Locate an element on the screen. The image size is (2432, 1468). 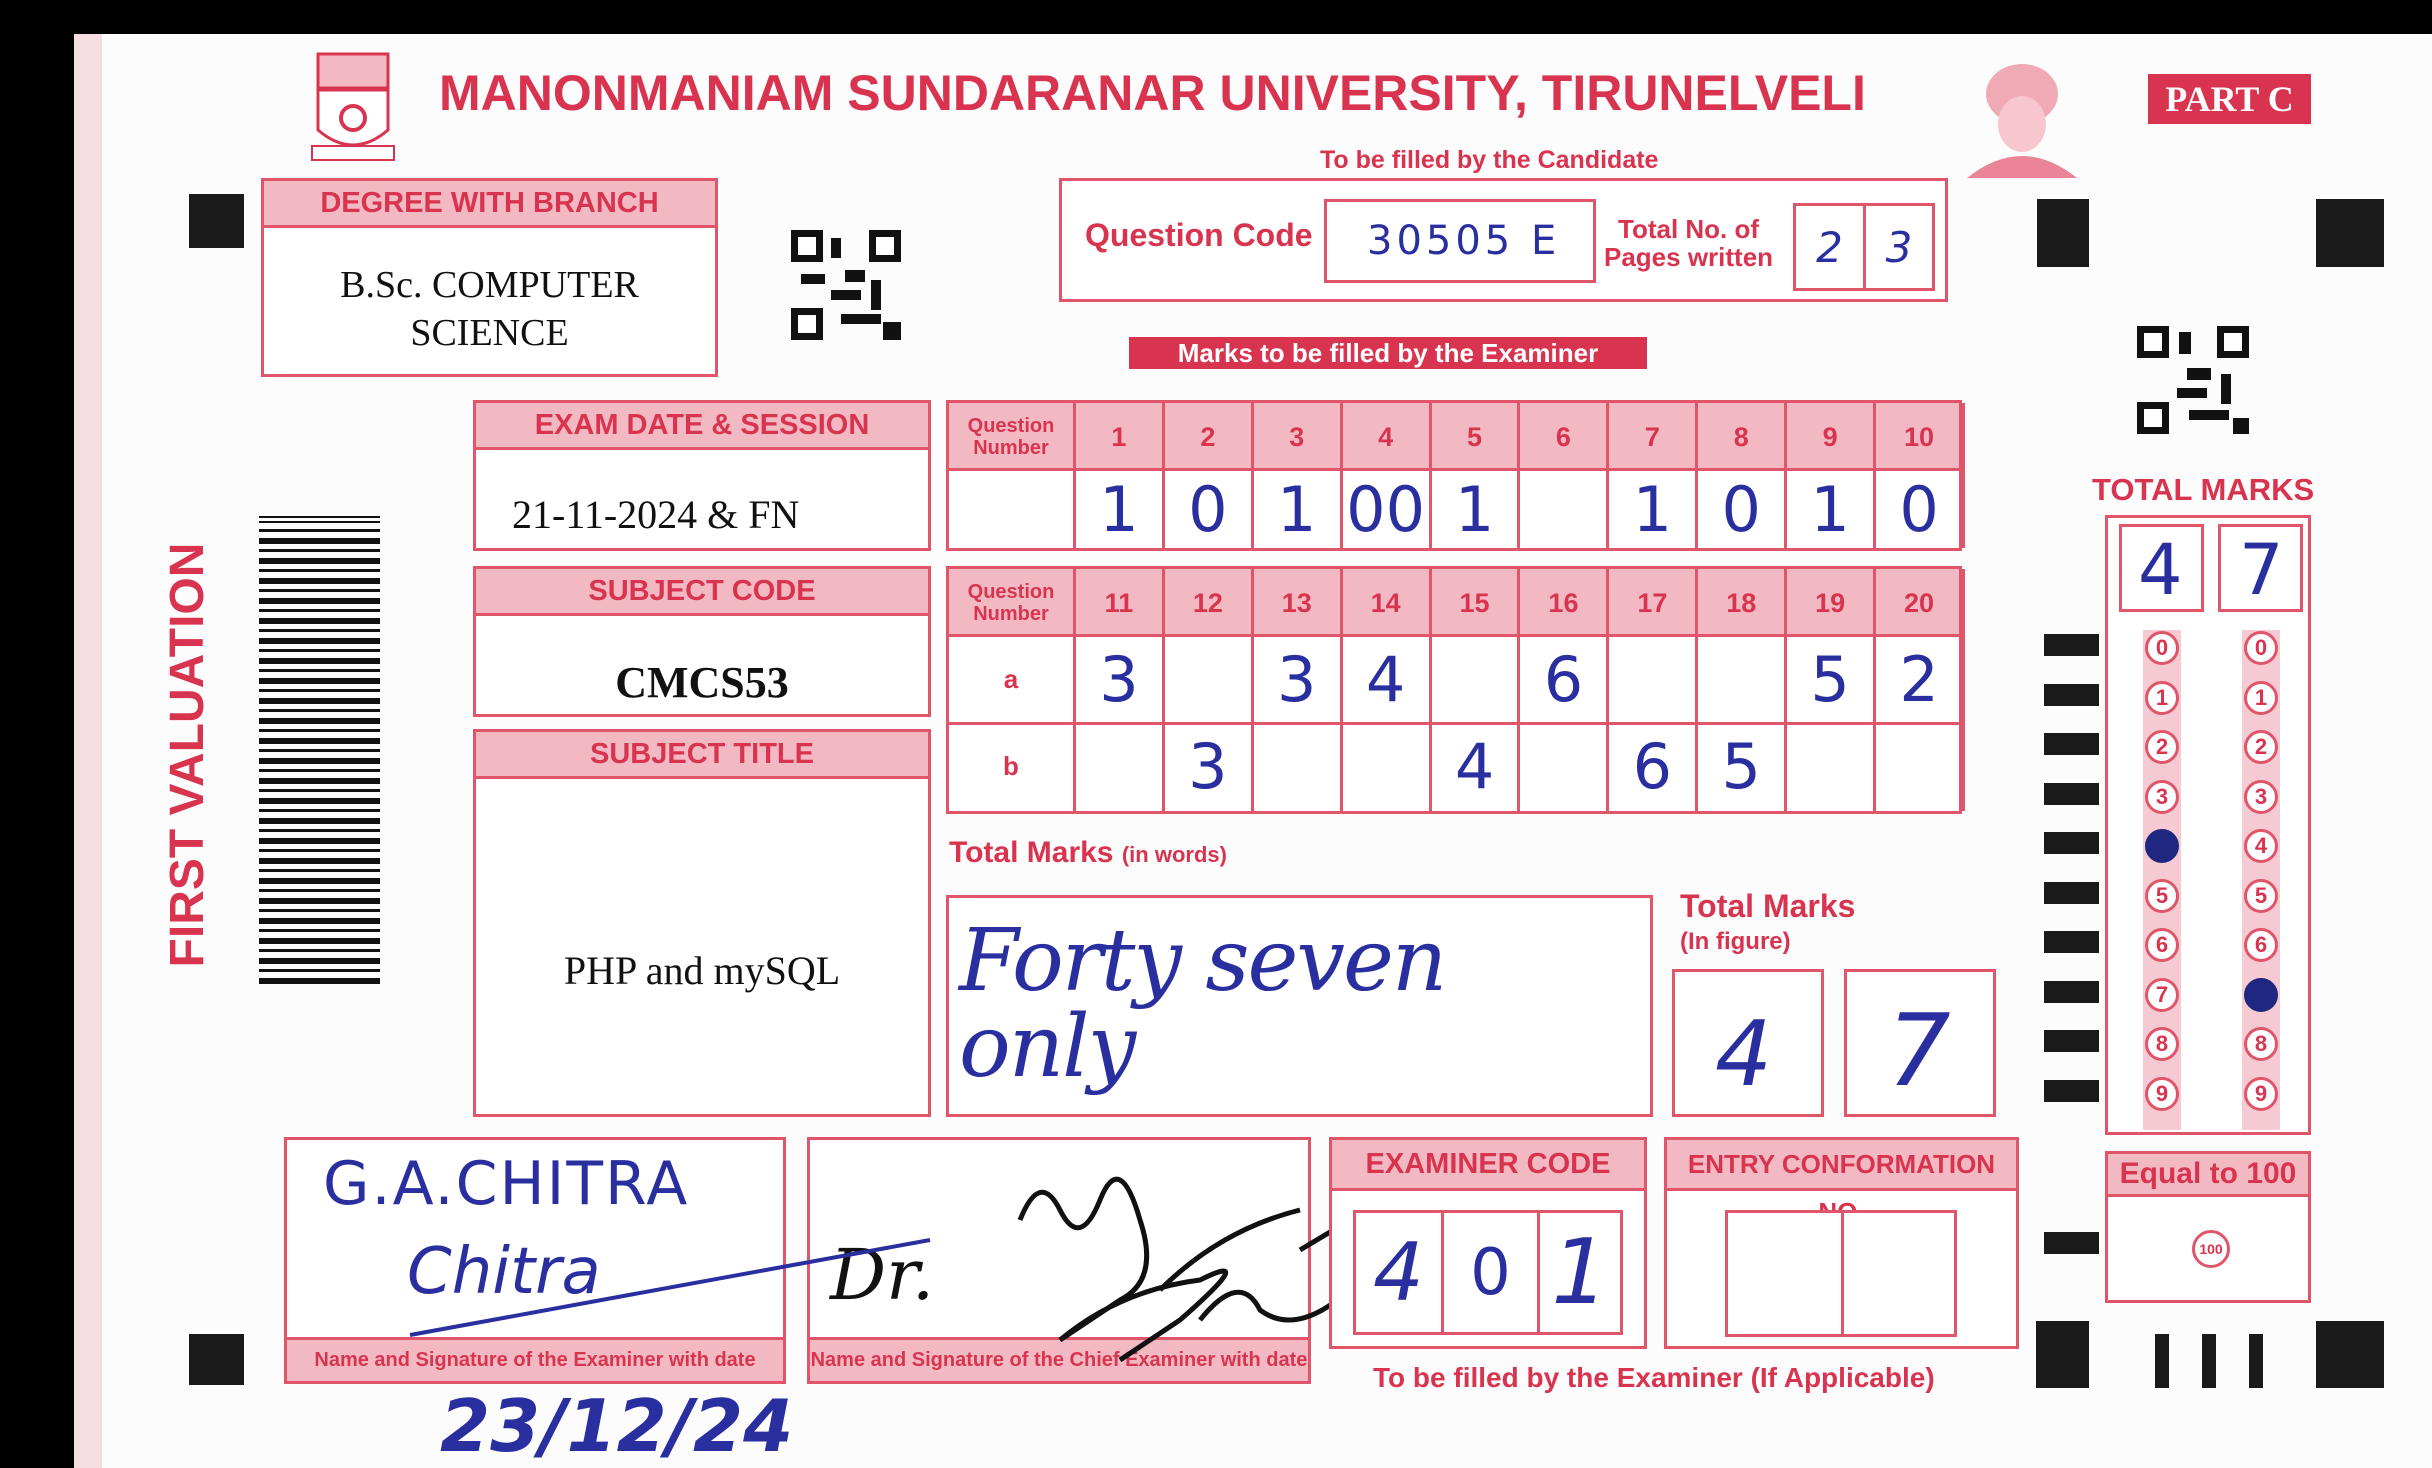
digit: 7 is located at coordinates (2261, 570).